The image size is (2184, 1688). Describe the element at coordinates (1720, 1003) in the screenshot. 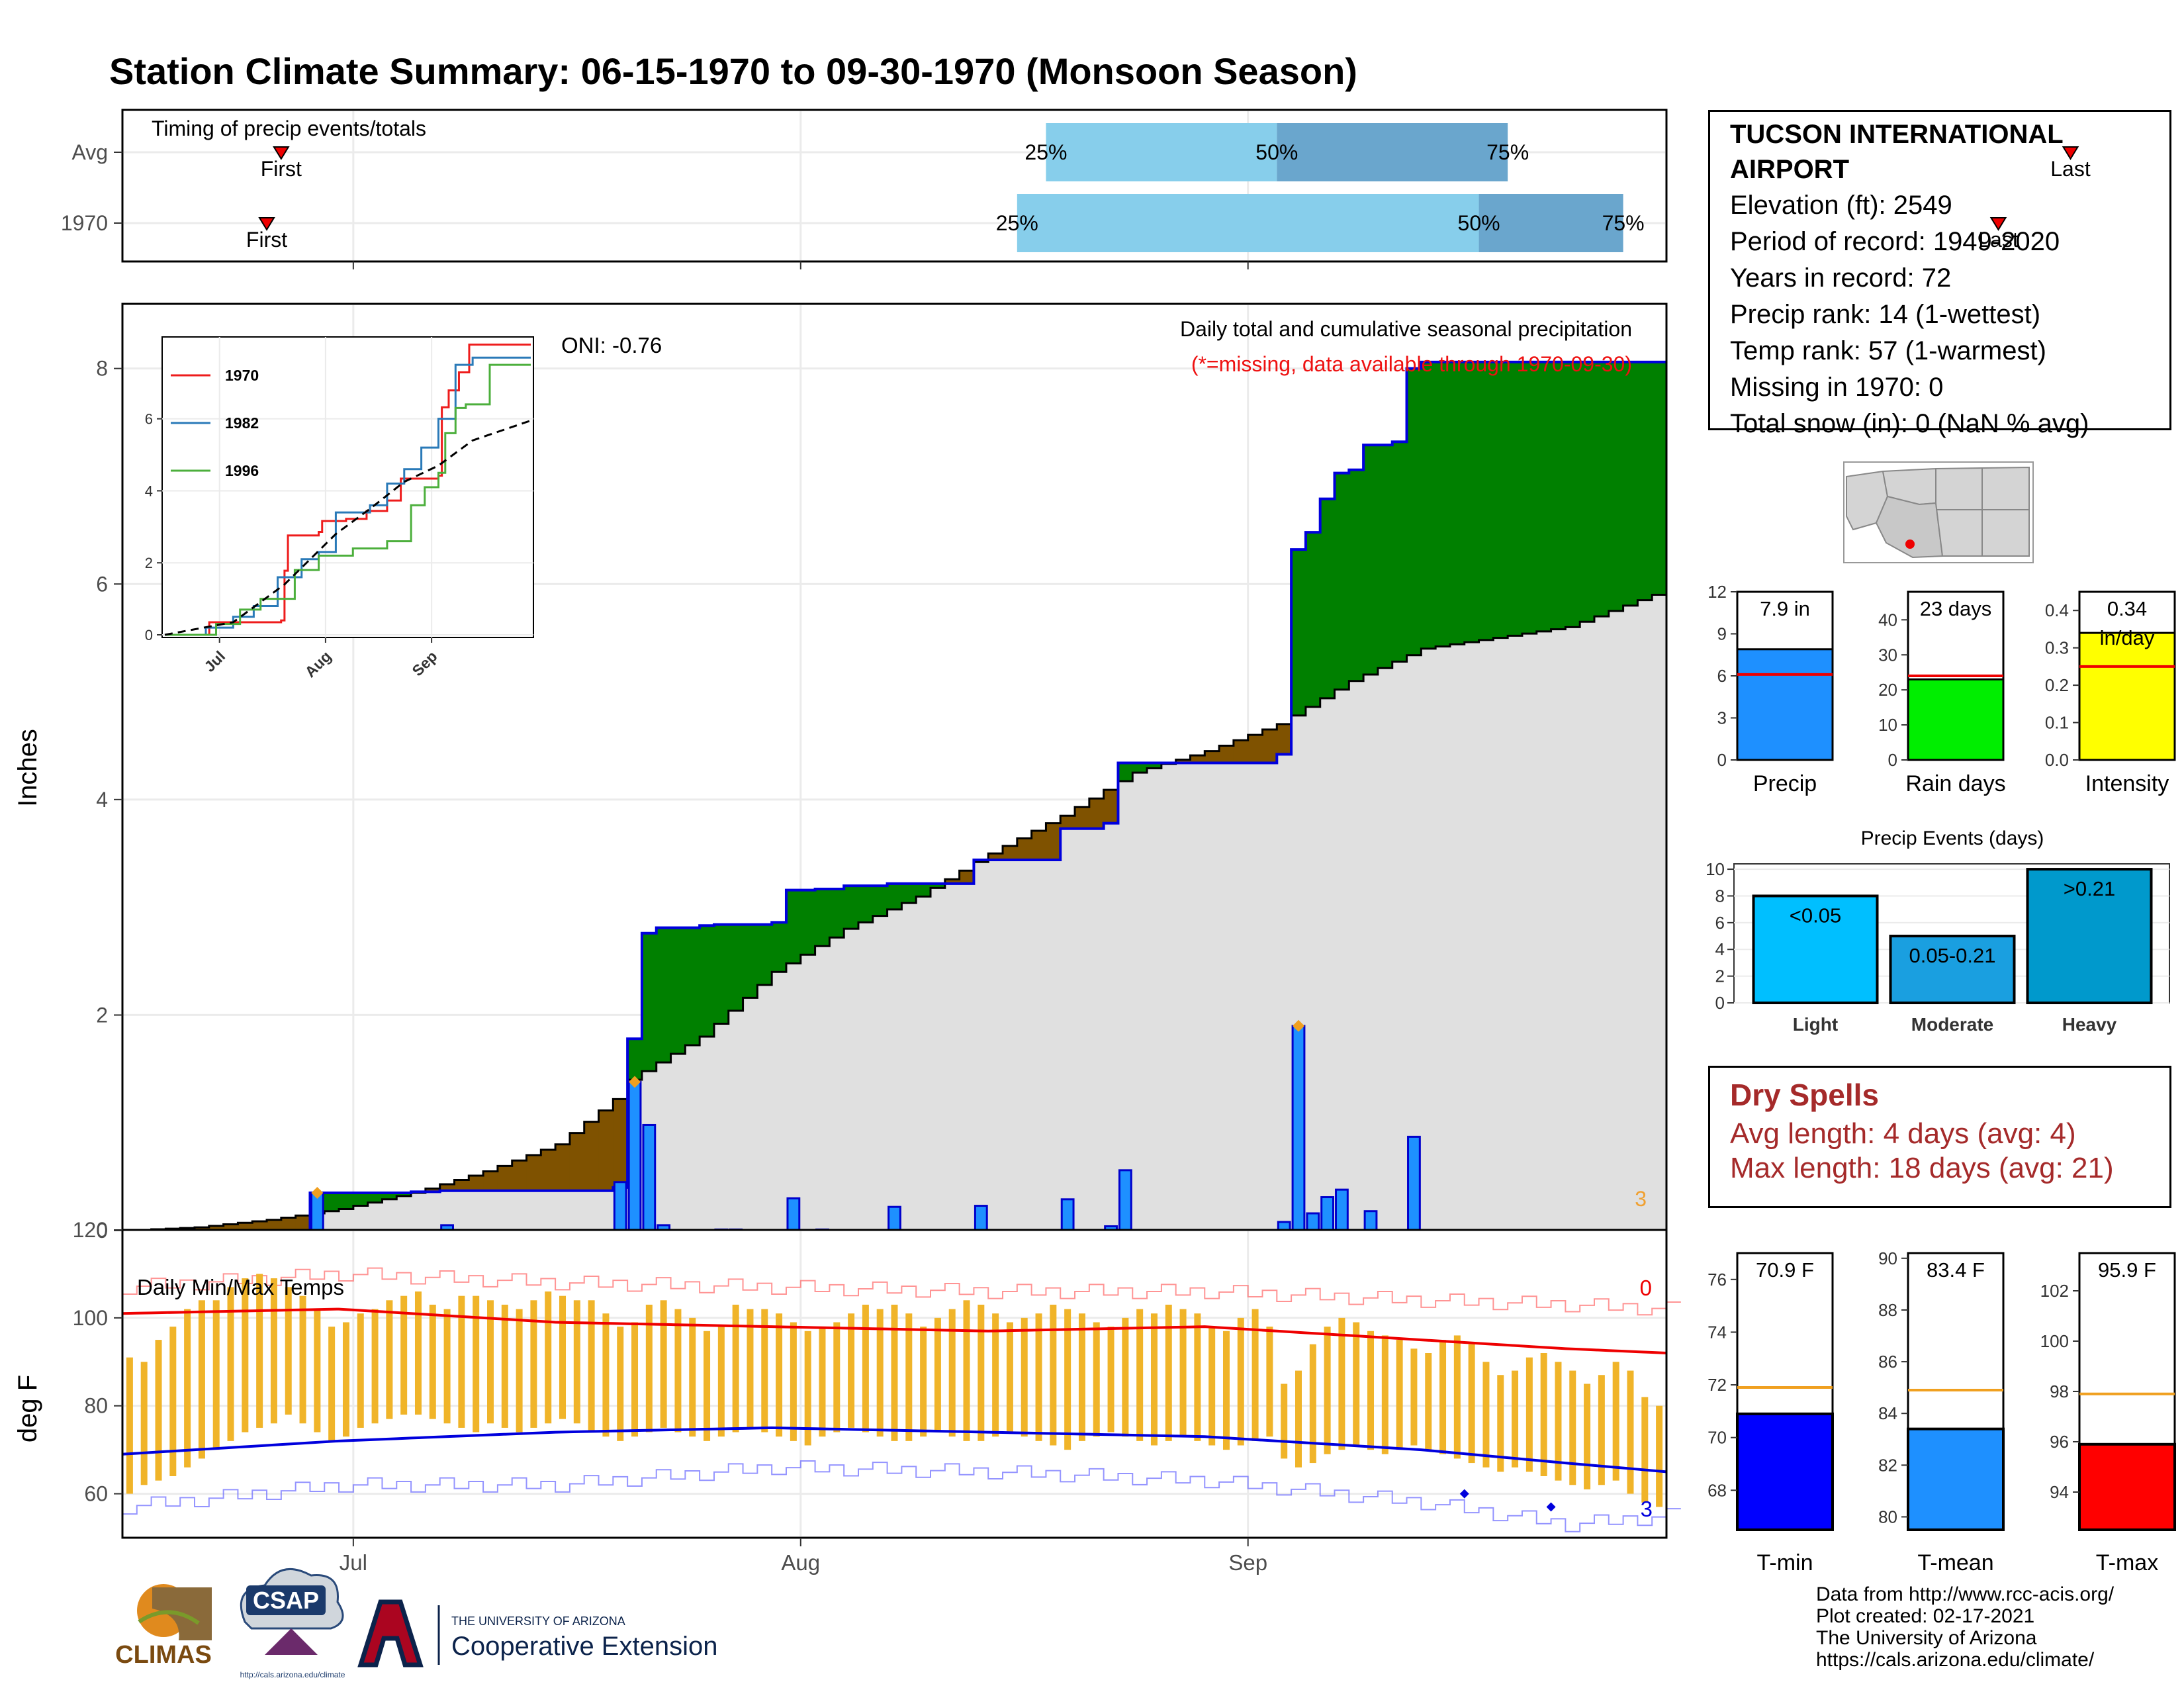

I see `events-y-tick-label: 0` at that location.